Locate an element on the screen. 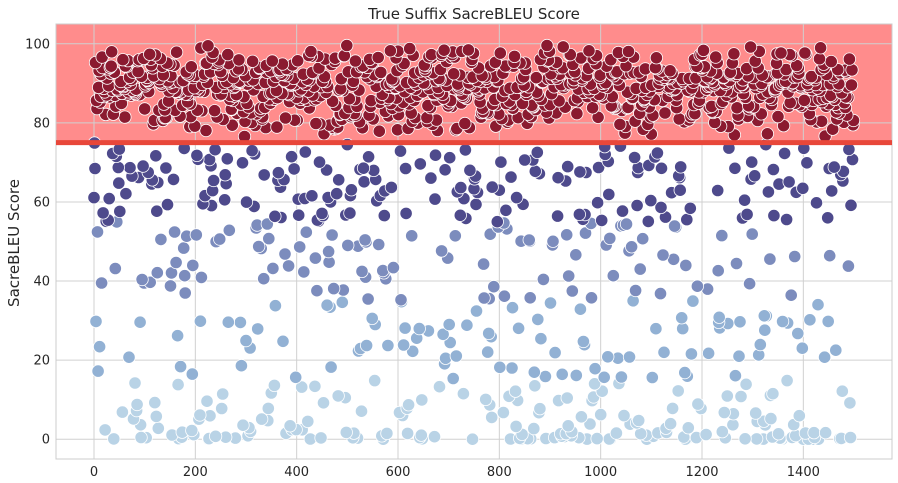 Image resolution: width=898 pixels, height=483 pixels. x-tick-label: 200 is located at coordinates (195, 472).